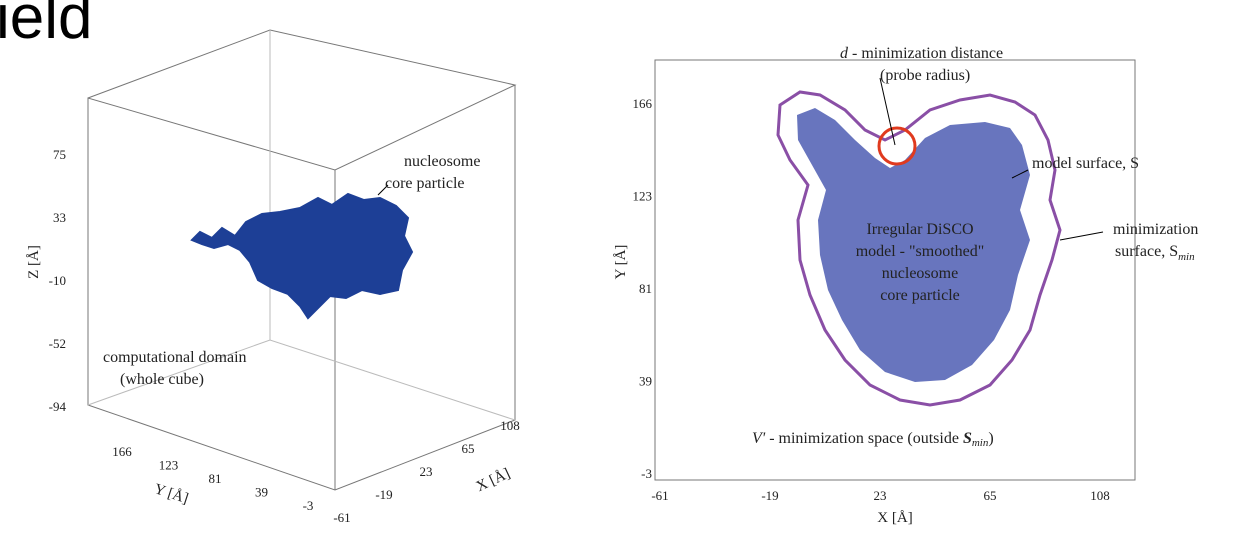 This screenshot has width=1255, height=533. I want to click on annotation-part: ), so click(990, 438).